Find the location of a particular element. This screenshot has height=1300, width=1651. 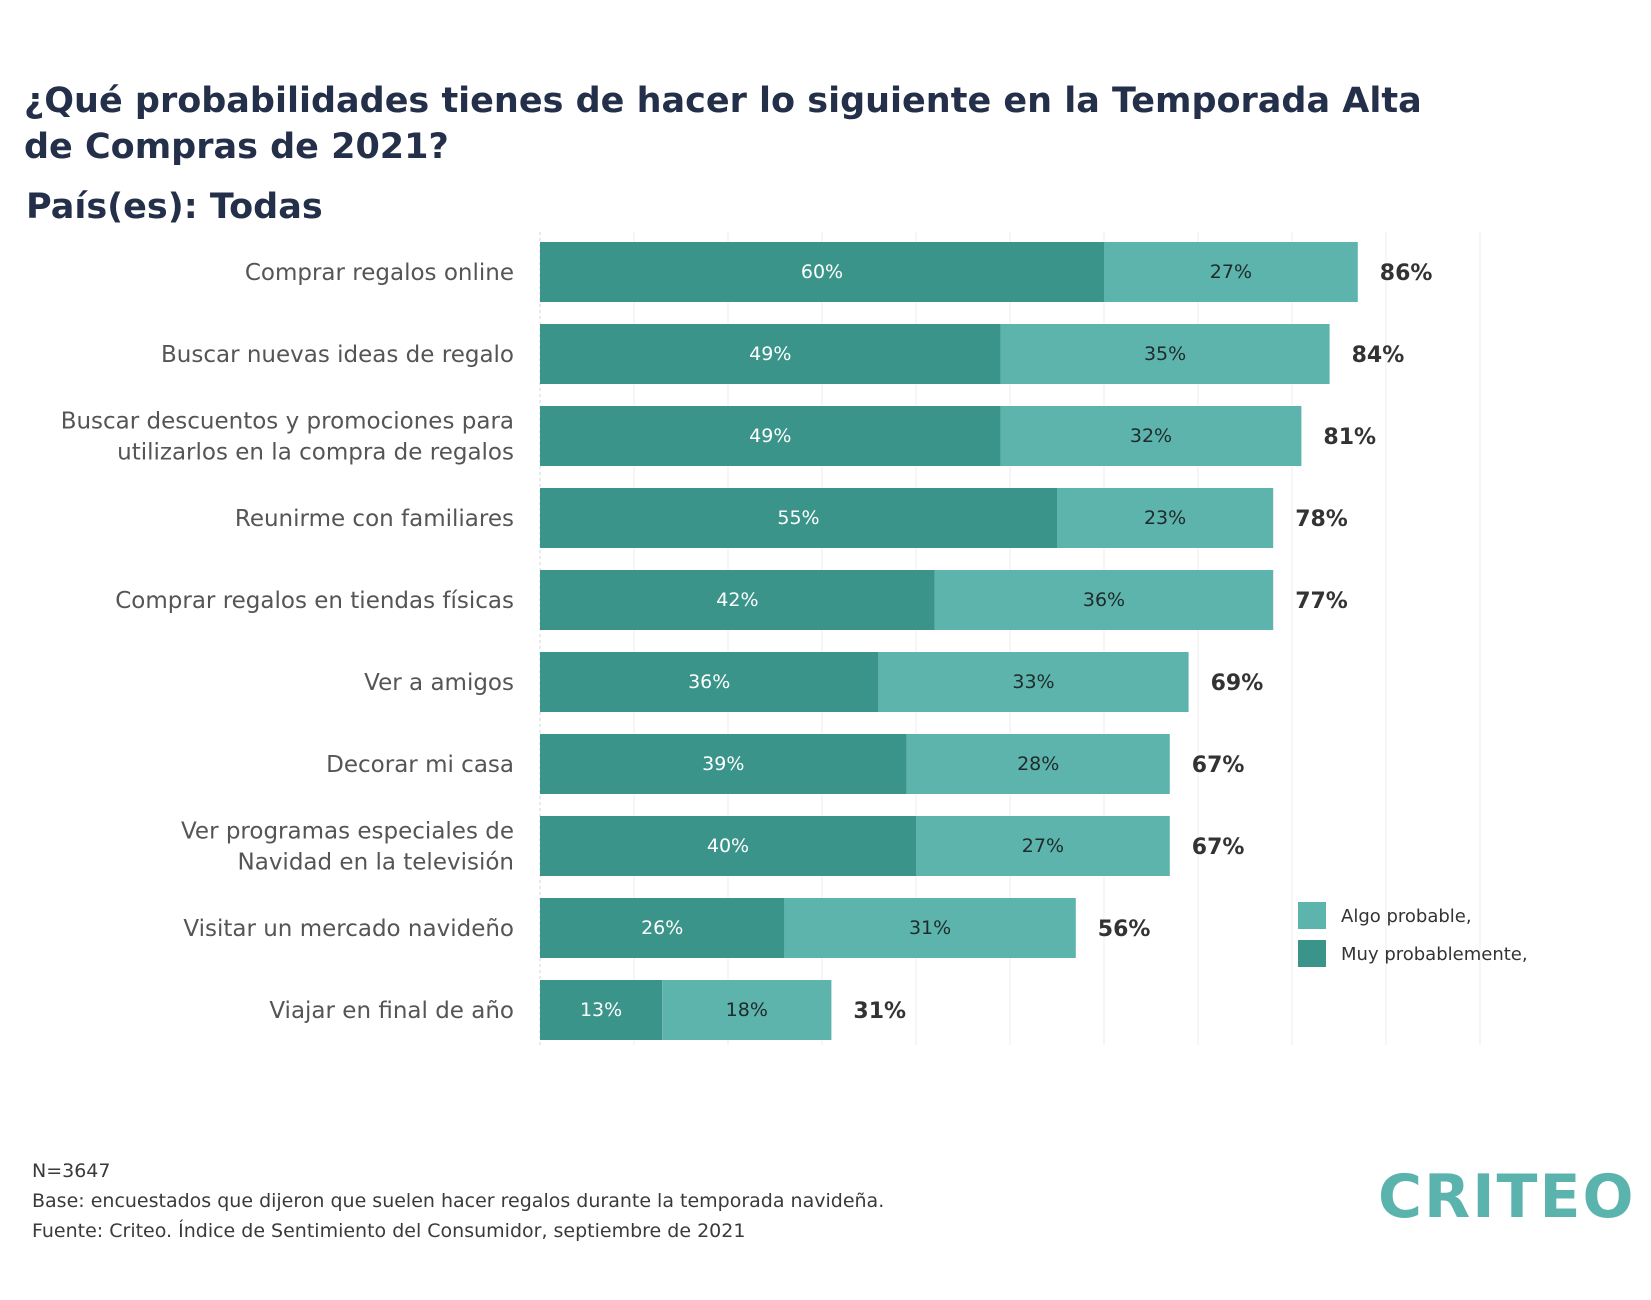

total-label: 56% is located at coordinates (1124, 929).